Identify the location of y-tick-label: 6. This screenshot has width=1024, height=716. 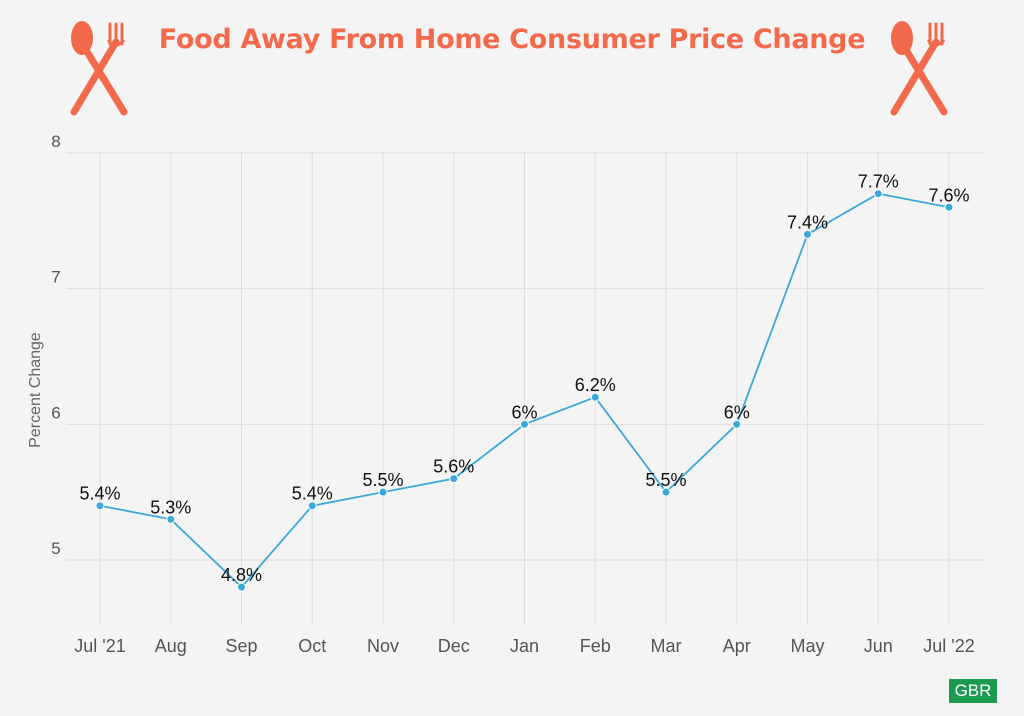
(55, 412).